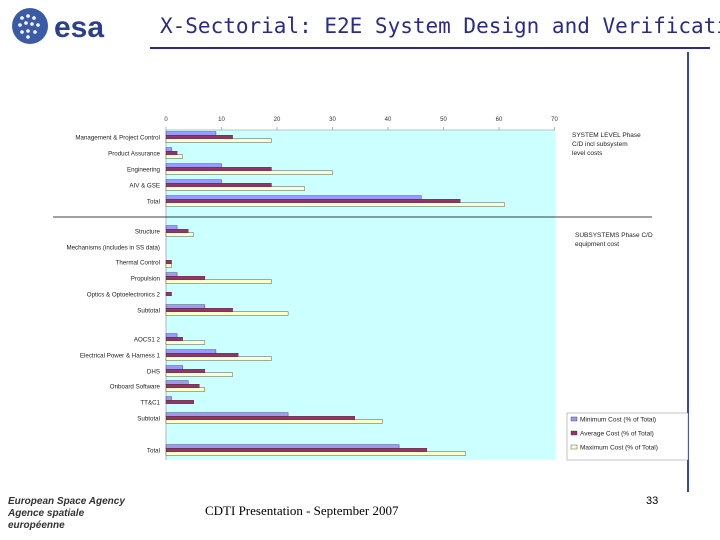 The width and height of the screenshot is (720, 540). I want to click on category-label: Engineering, so click(144, 170).